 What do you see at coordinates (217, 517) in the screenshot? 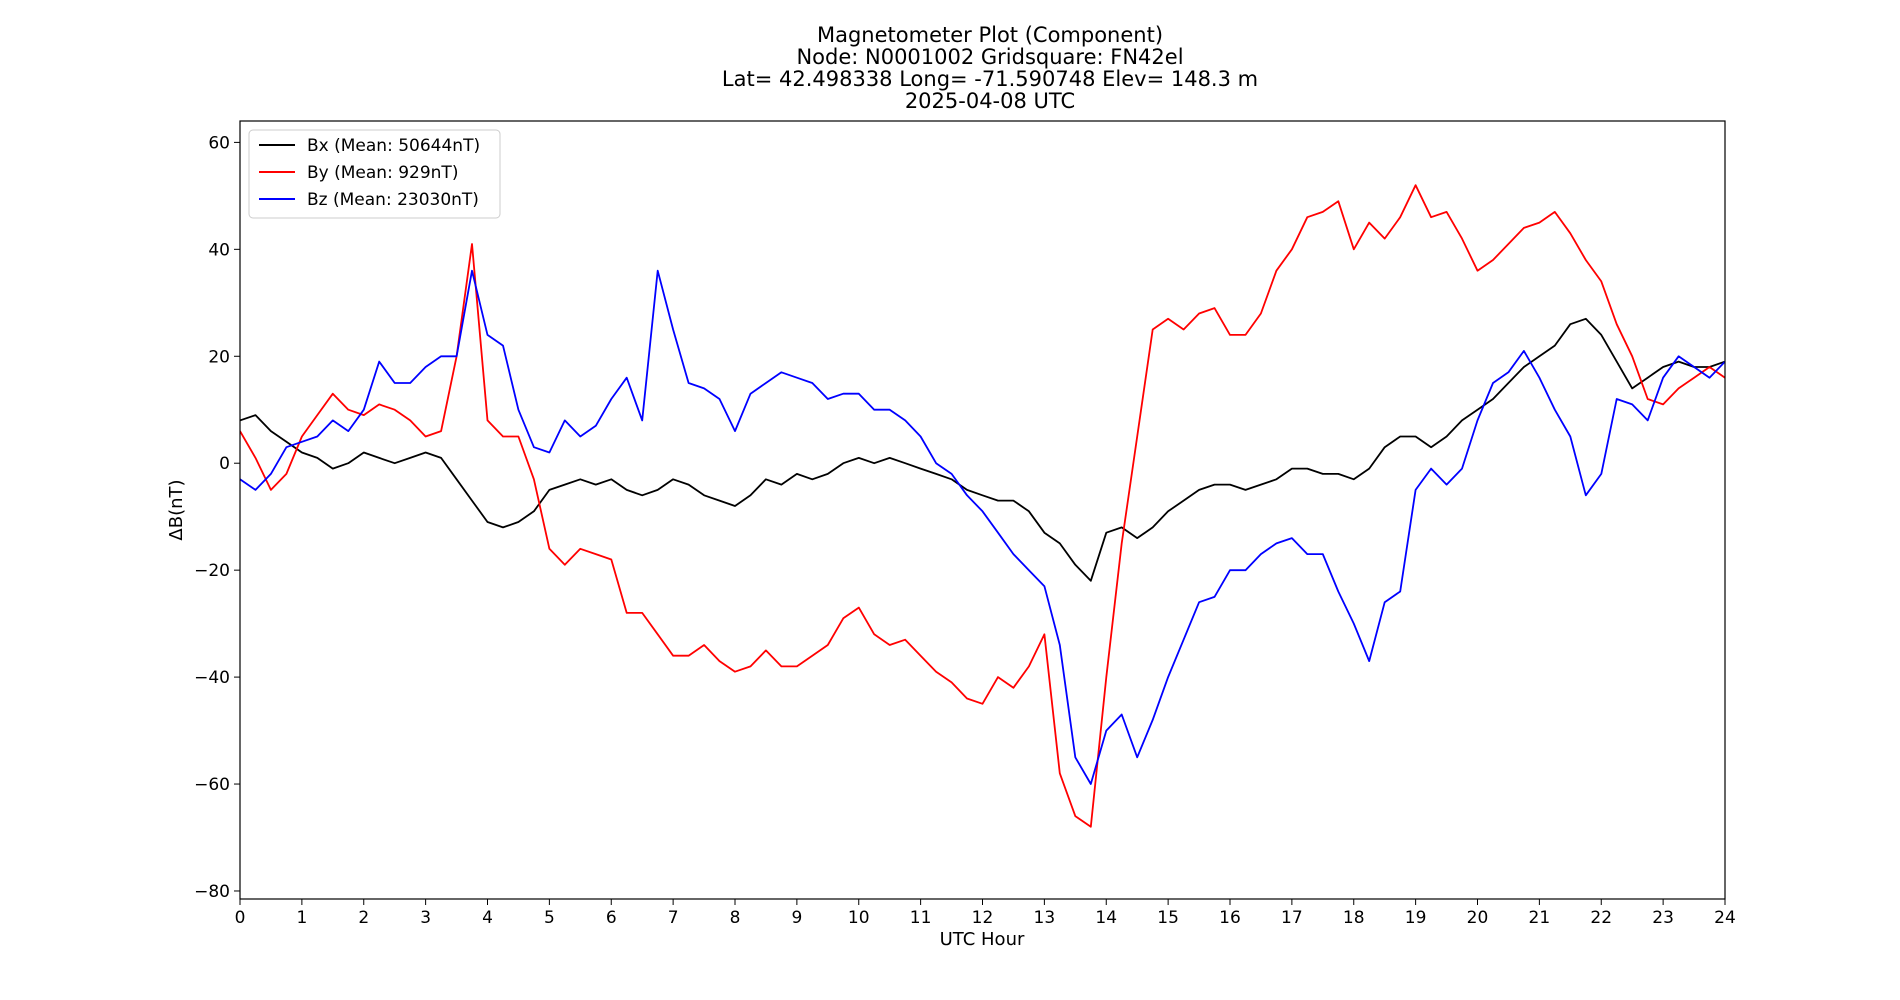
I see `y-axis: −80 −60 −40 −20 0 20 40 60` at bounding box center [217, 517].